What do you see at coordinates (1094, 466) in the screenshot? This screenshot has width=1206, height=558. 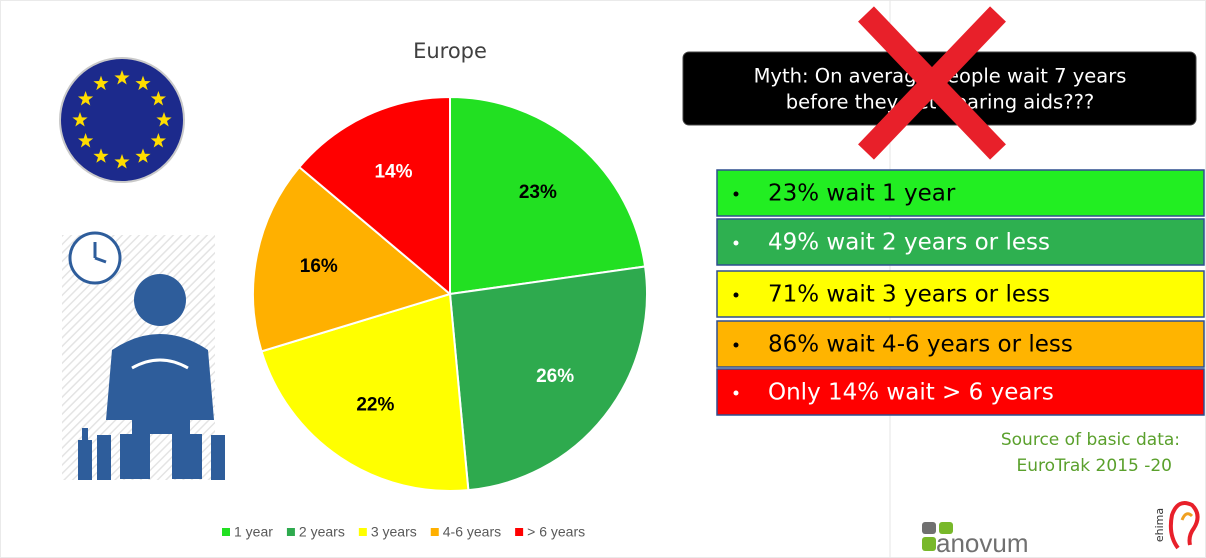 I see `source-line: EuroTrak 2015 -20` at bounding box center [1094, 466].